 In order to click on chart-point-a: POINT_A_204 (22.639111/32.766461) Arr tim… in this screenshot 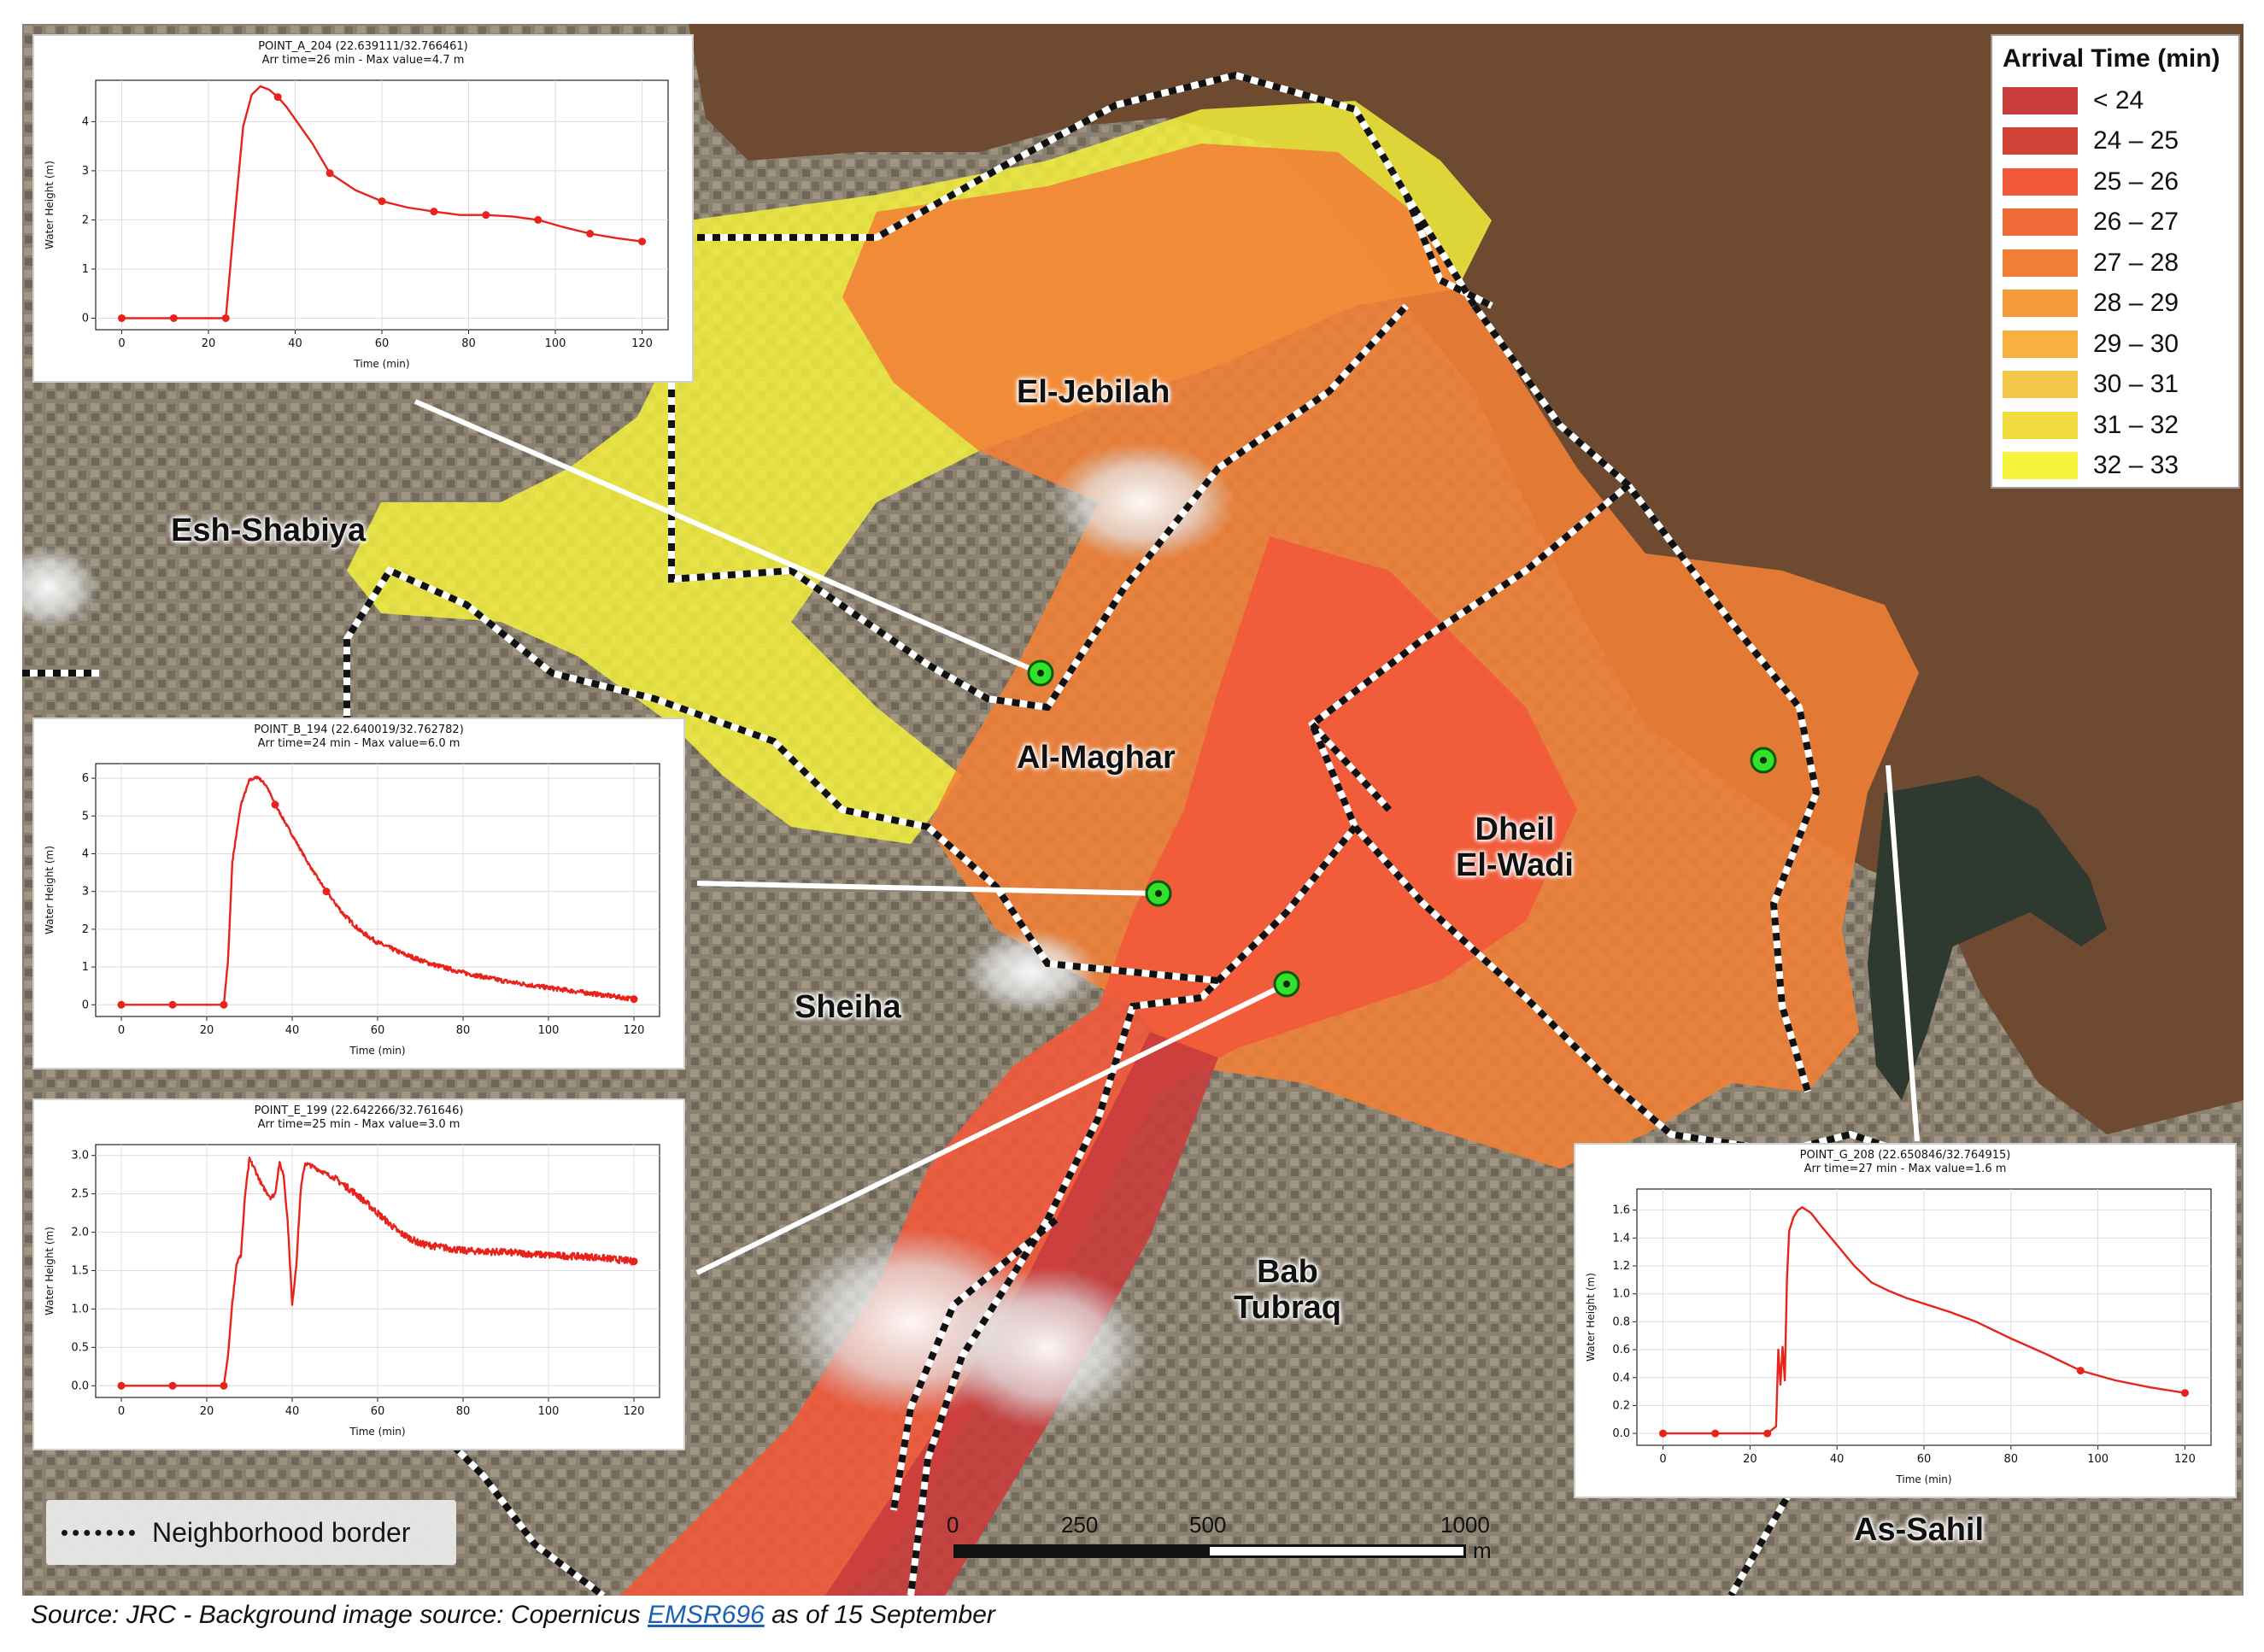, I will do `click(363, 208)`.